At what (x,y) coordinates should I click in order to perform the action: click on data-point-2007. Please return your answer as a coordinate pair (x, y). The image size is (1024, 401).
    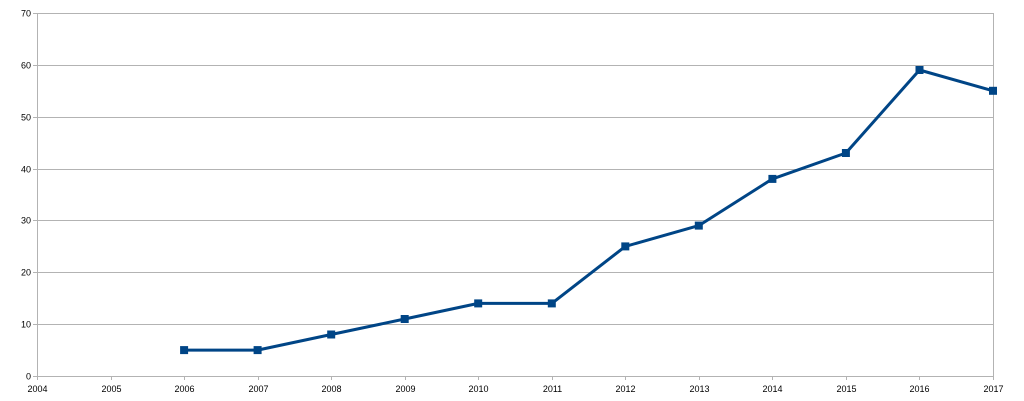
    Looking at the image, I should click on (257, 350).